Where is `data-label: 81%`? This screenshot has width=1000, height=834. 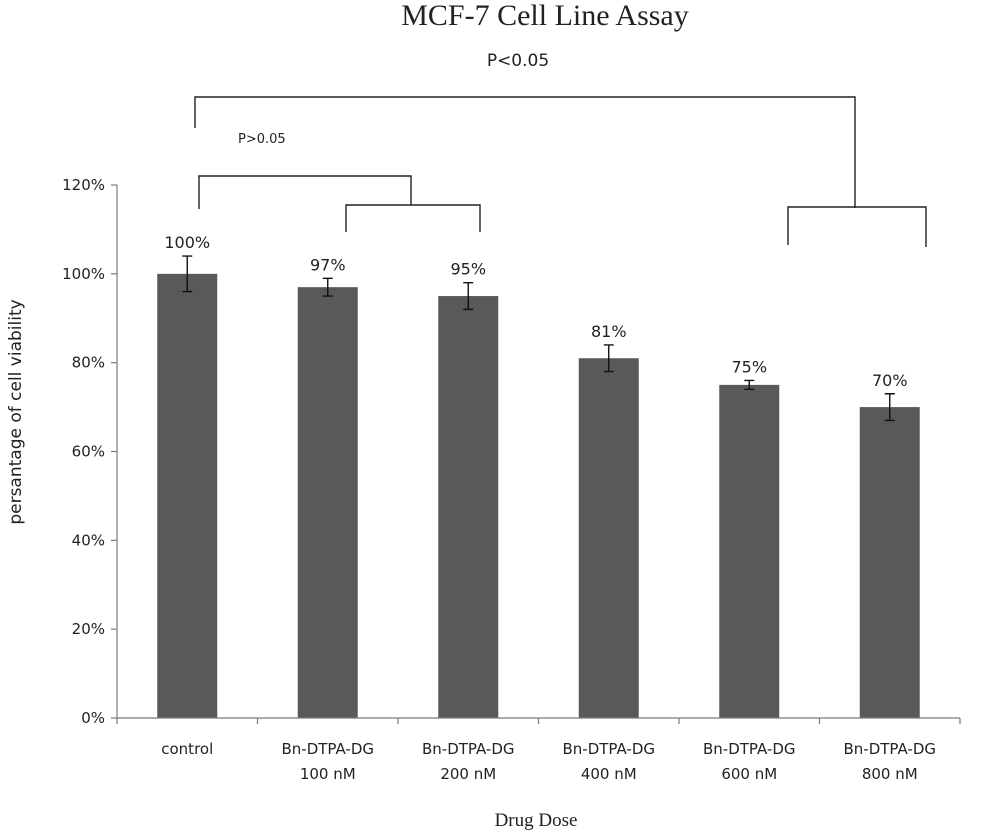
data-label: 81% is located at coordinates (609, 331).